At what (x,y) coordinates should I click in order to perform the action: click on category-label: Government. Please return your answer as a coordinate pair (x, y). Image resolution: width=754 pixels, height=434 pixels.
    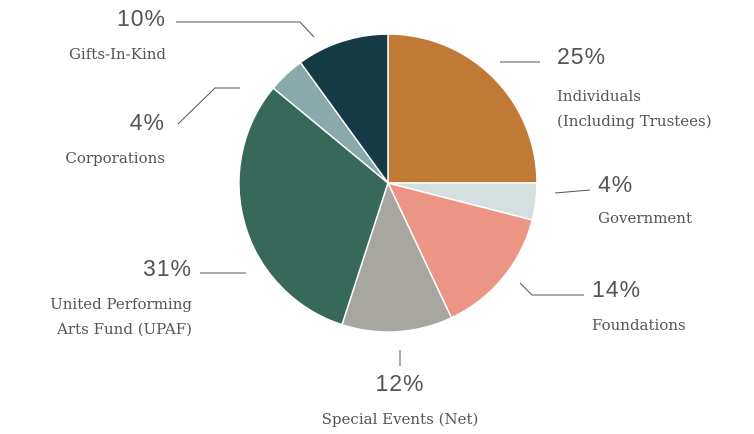
    Looking at the image, I should click on (645, 218).